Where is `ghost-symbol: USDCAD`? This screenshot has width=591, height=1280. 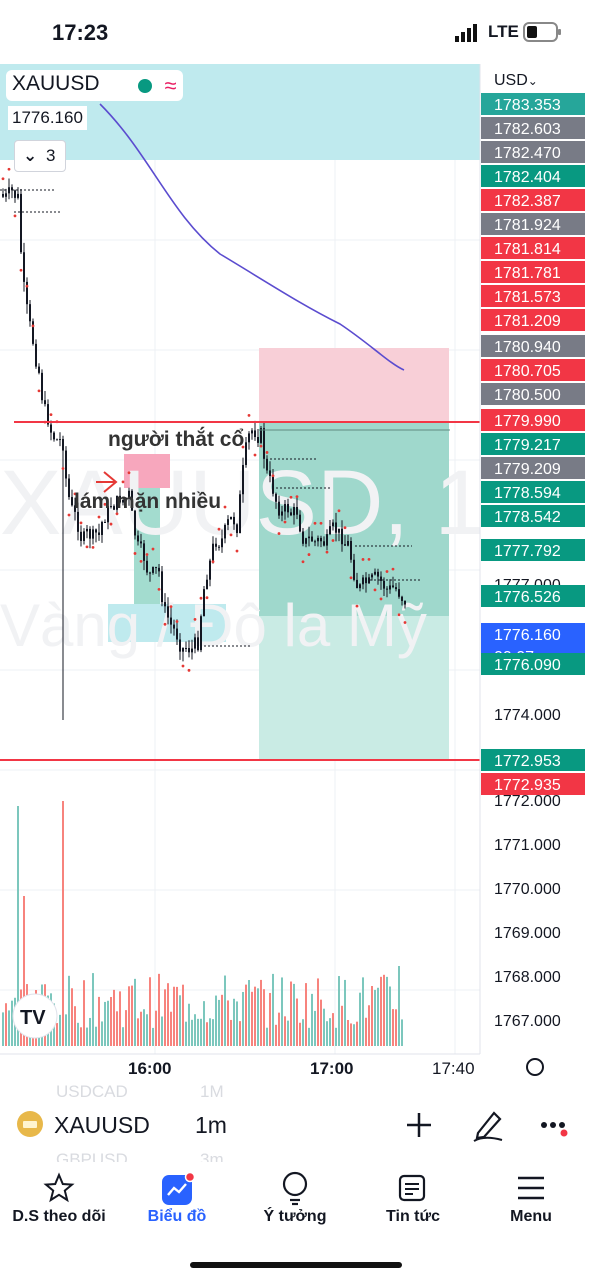 ghost-symbol: USDCAD is located at coordinates (92, 1091).